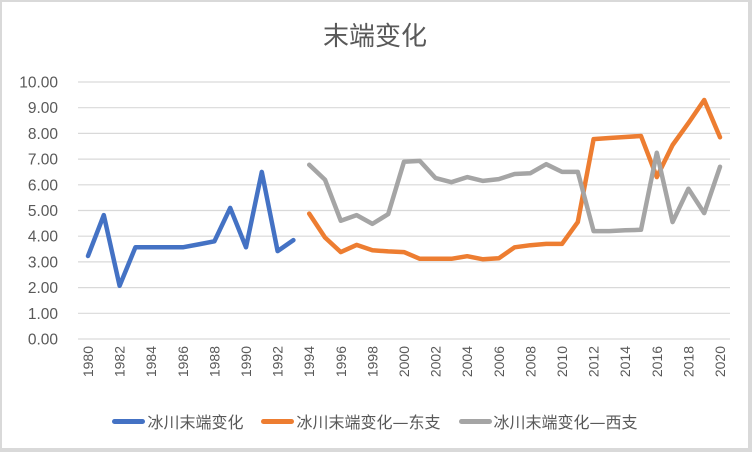 The height and width of the screenshot is (452, 752). I want to click on y-tick-label: 8.00, so click(43, 134).